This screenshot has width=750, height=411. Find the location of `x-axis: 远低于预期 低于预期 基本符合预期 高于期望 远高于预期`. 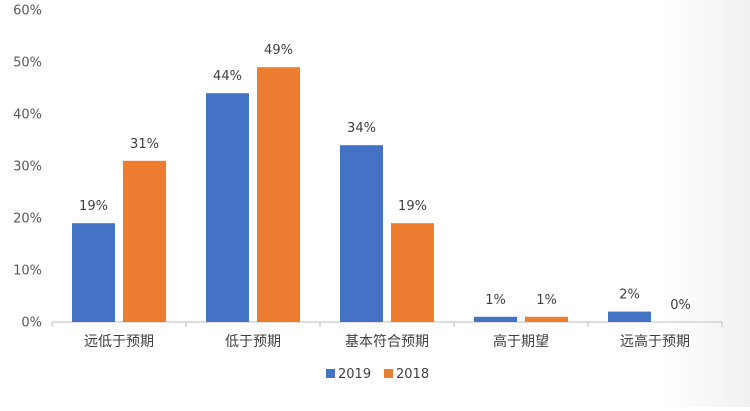

x-axis: 远低于预期 低于预期 基本符合预期 高于期望 远高于预期 is located at coordinates (387, 335).